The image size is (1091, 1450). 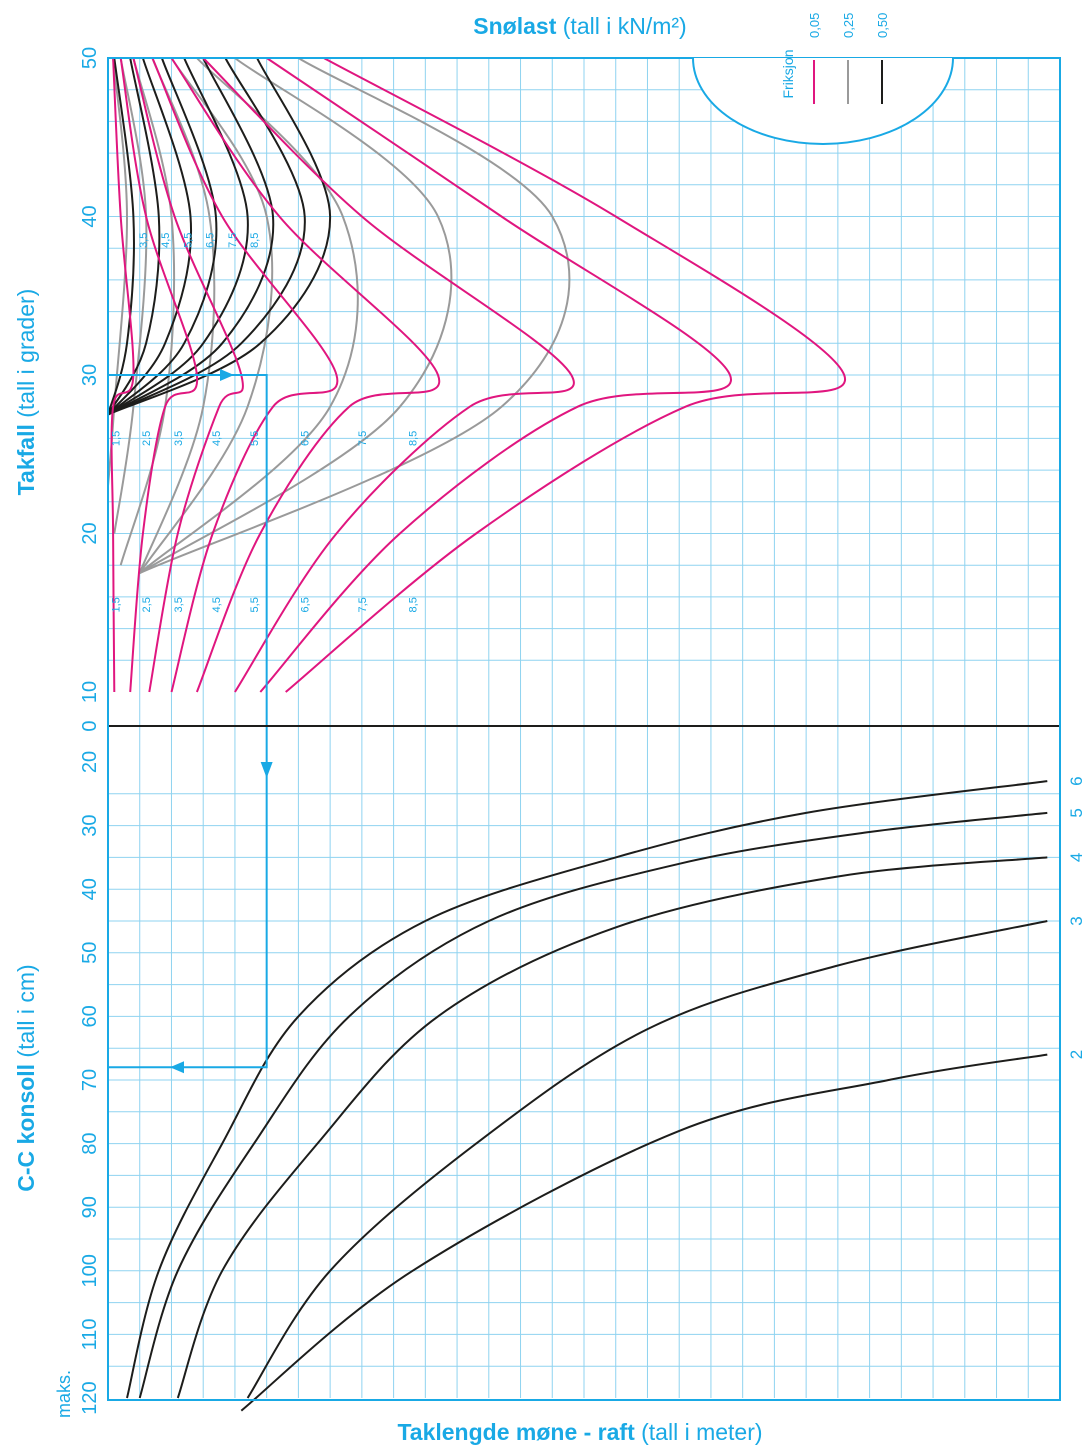 What do you see at coordinates (255, 240) in the screenshot?
I see `curve-label-top: 8,5` at bounding box center [255, 240].